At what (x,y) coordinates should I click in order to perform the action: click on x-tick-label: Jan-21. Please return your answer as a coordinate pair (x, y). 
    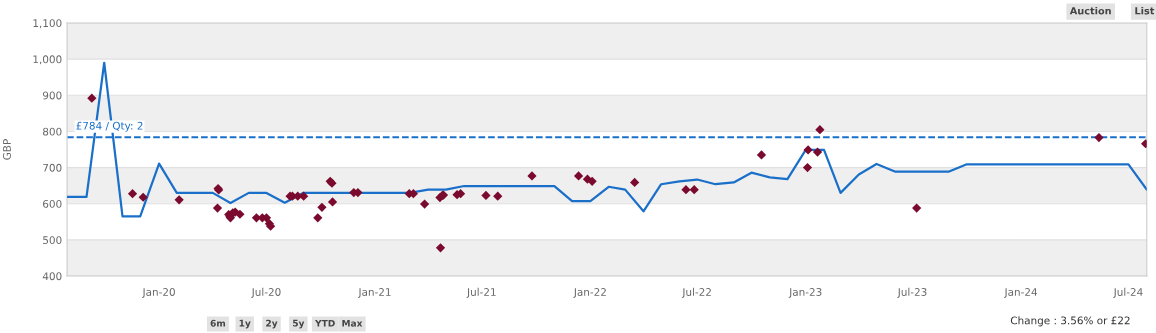
    Looking at the image, I should click on (374, 293).